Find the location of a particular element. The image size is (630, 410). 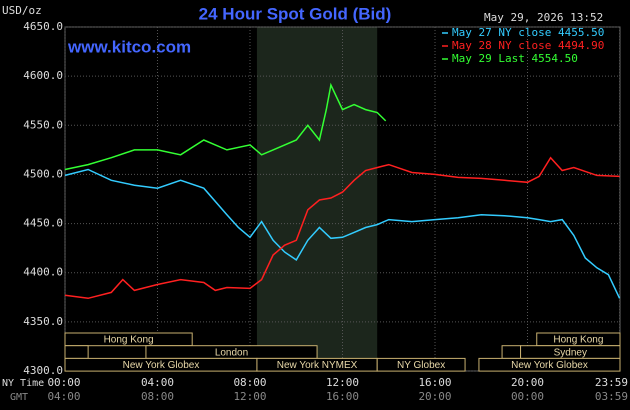

y-tick-label: 4500.0 is located at coordinates (43, 173).